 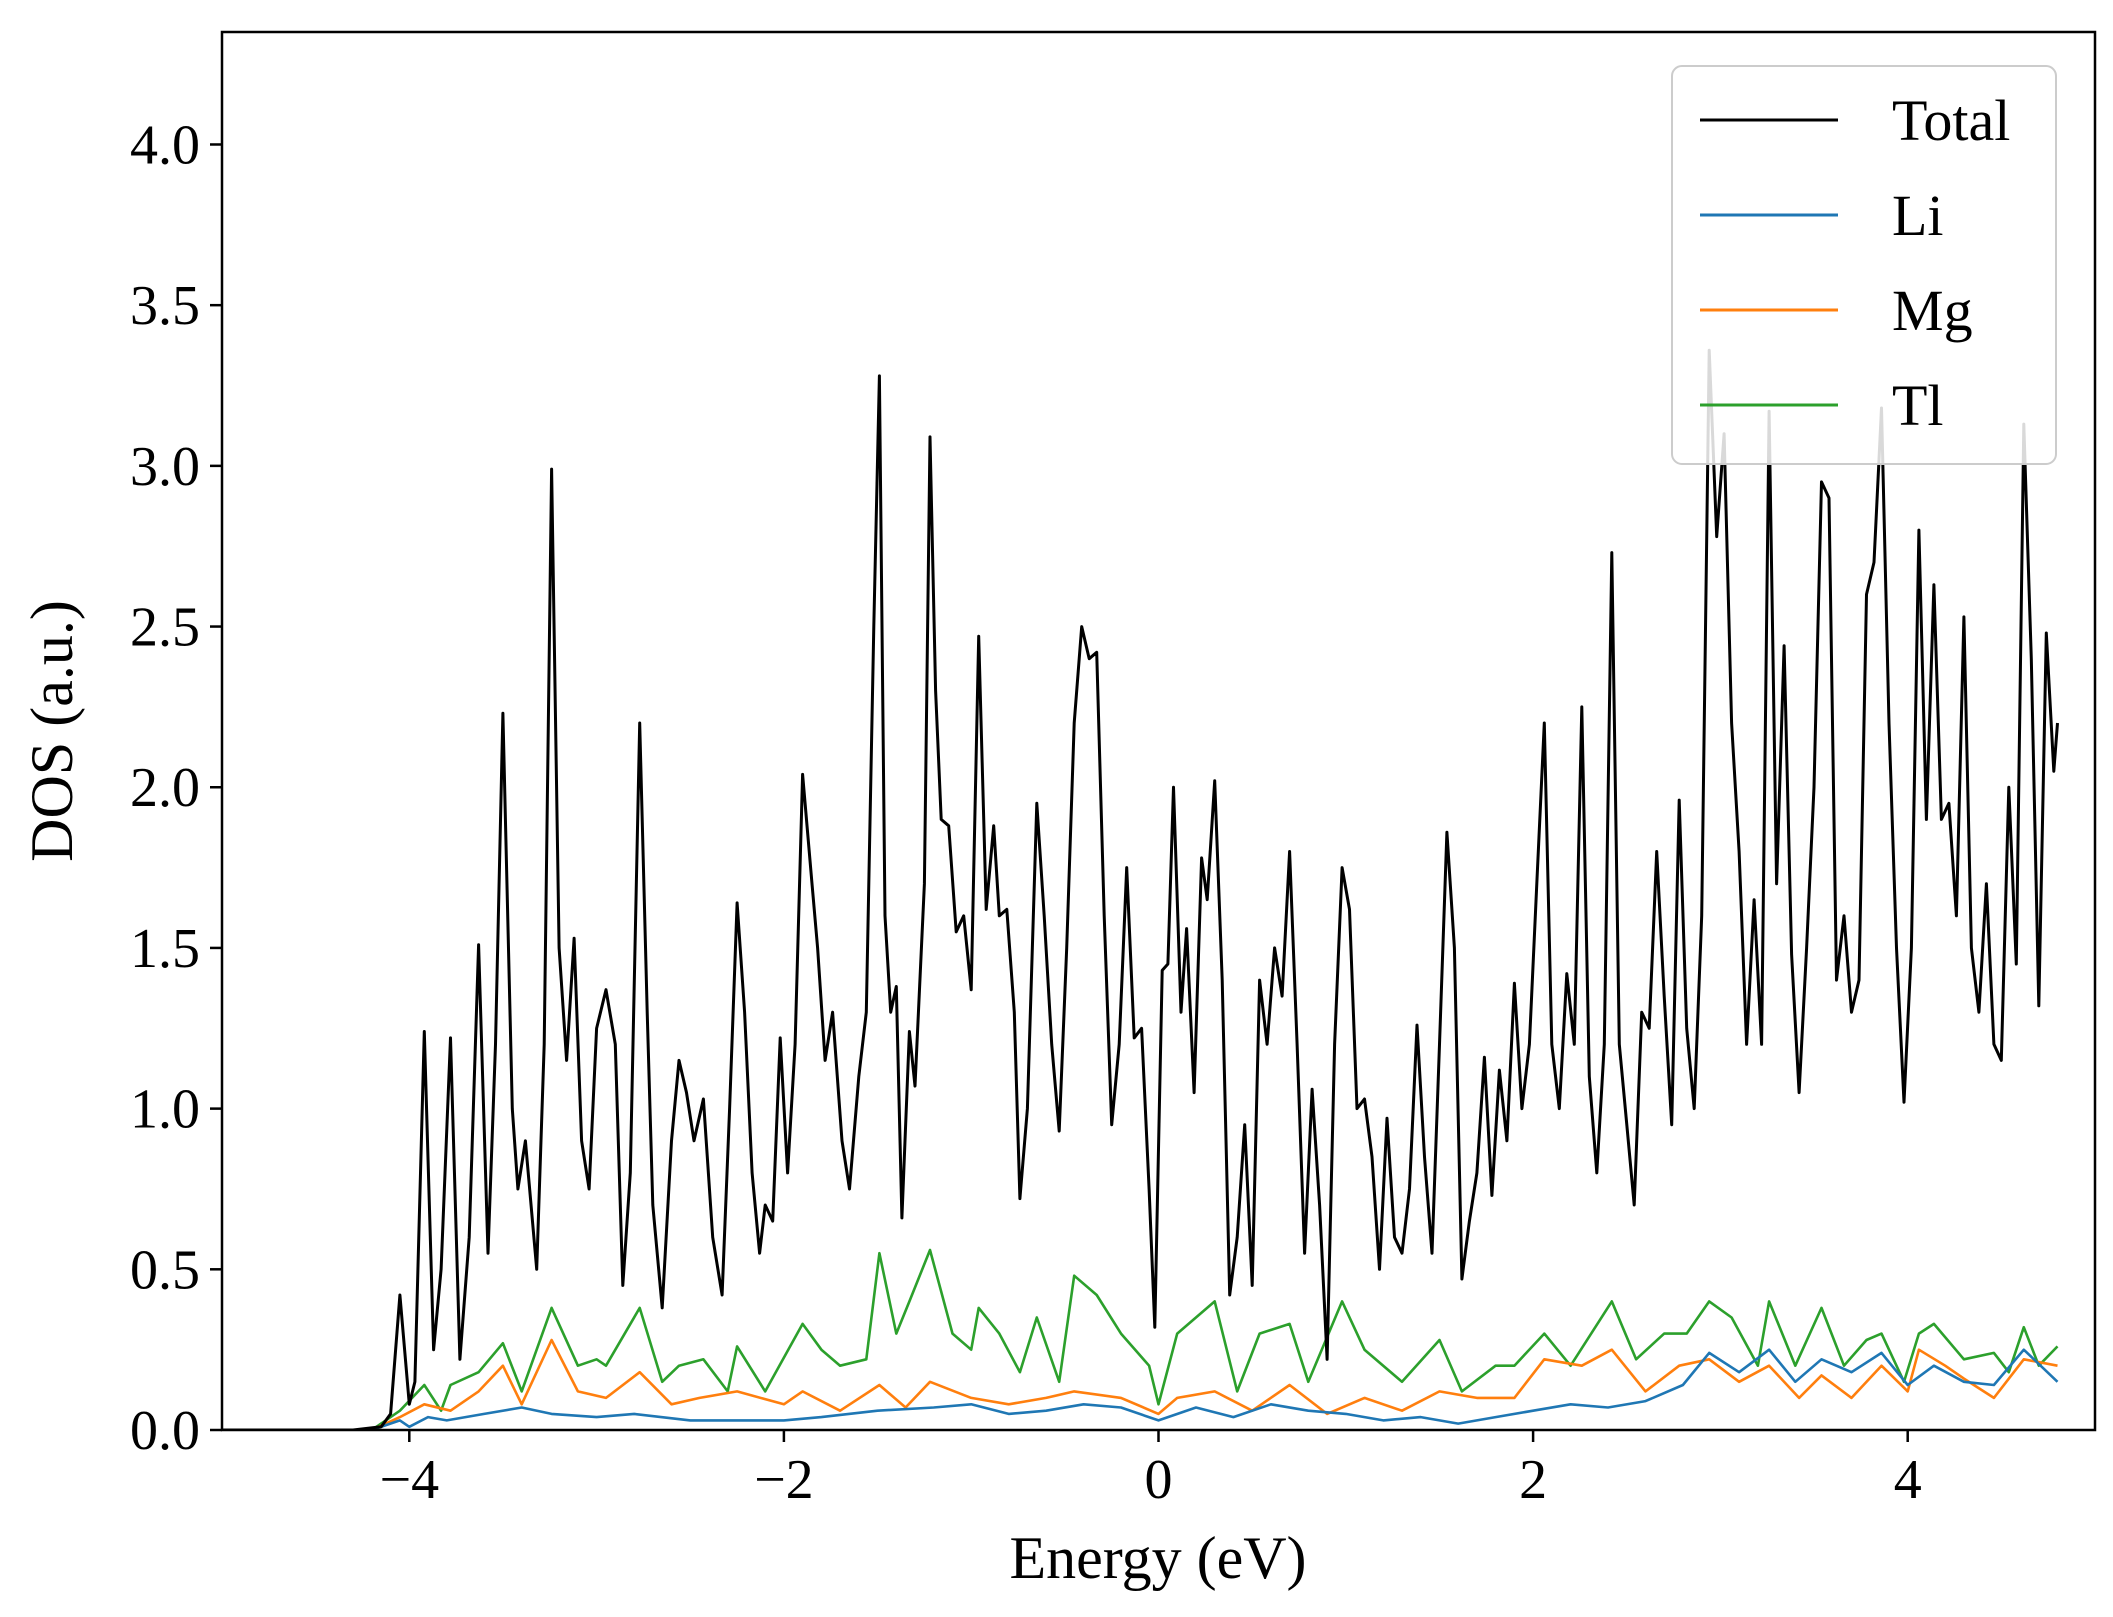 What do you see at coordinates (1140, 1389) in the screenshot?
I see `series-line-li` at bounding box center [1140, 1389].